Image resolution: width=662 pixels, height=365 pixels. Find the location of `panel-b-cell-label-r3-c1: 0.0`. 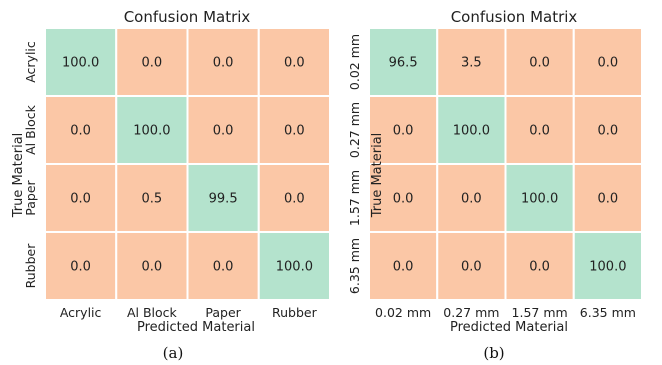

panel-b-cell-label-r3-c1: 0.0 is located at coordinates (471, 267).